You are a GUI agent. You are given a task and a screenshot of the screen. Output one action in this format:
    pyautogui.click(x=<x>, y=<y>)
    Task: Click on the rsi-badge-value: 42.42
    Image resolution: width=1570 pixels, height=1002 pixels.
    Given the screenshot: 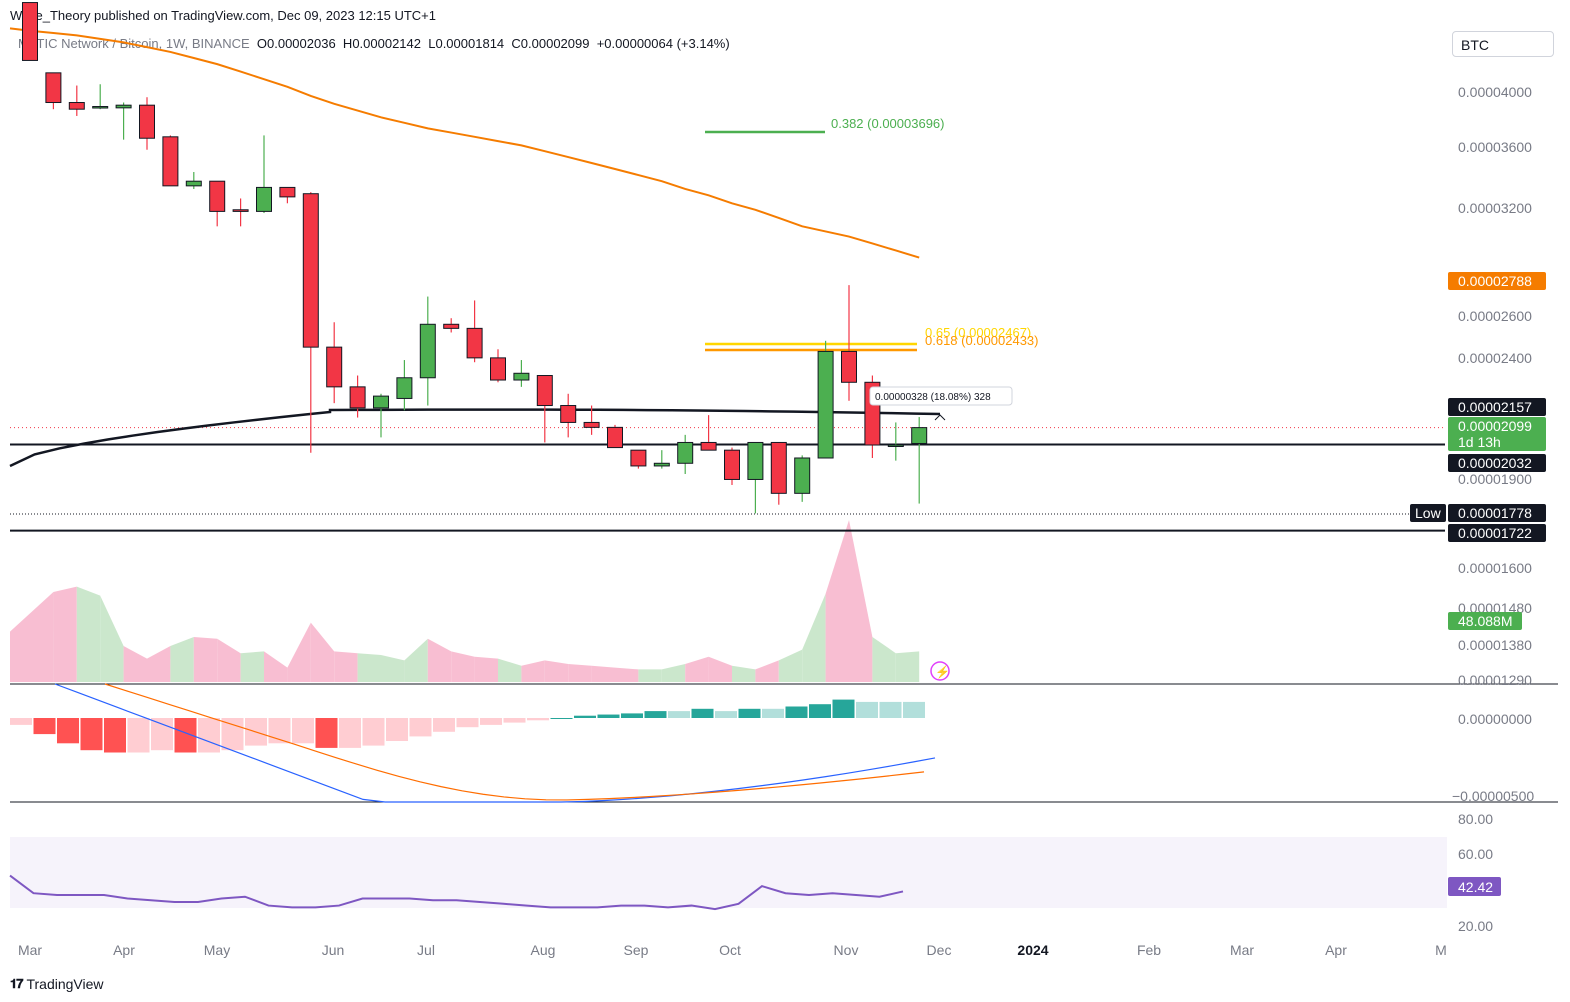 What is the action you would take?
    pyautogui.click(x=1475, y=887)
    